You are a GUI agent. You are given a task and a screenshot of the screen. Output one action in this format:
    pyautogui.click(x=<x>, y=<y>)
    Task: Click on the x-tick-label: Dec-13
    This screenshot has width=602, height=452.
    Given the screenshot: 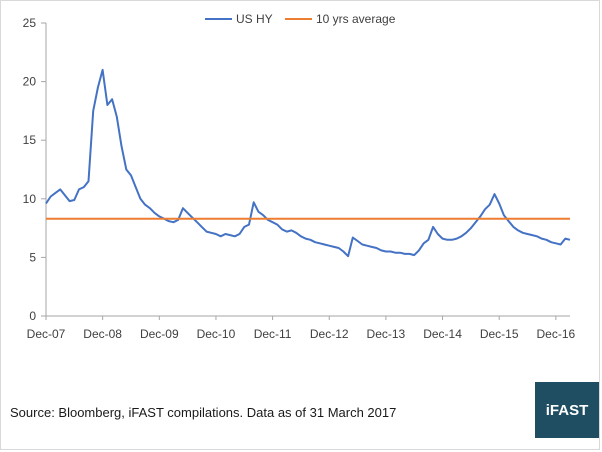 What is the action you would take?
    pyautogui.click(x=386, y=334)
    